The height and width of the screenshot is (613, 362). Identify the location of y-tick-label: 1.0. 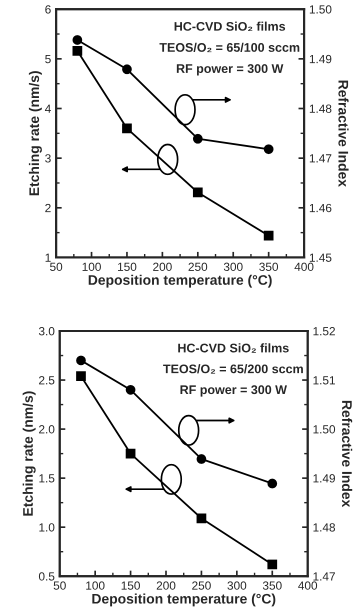
(46, 527).